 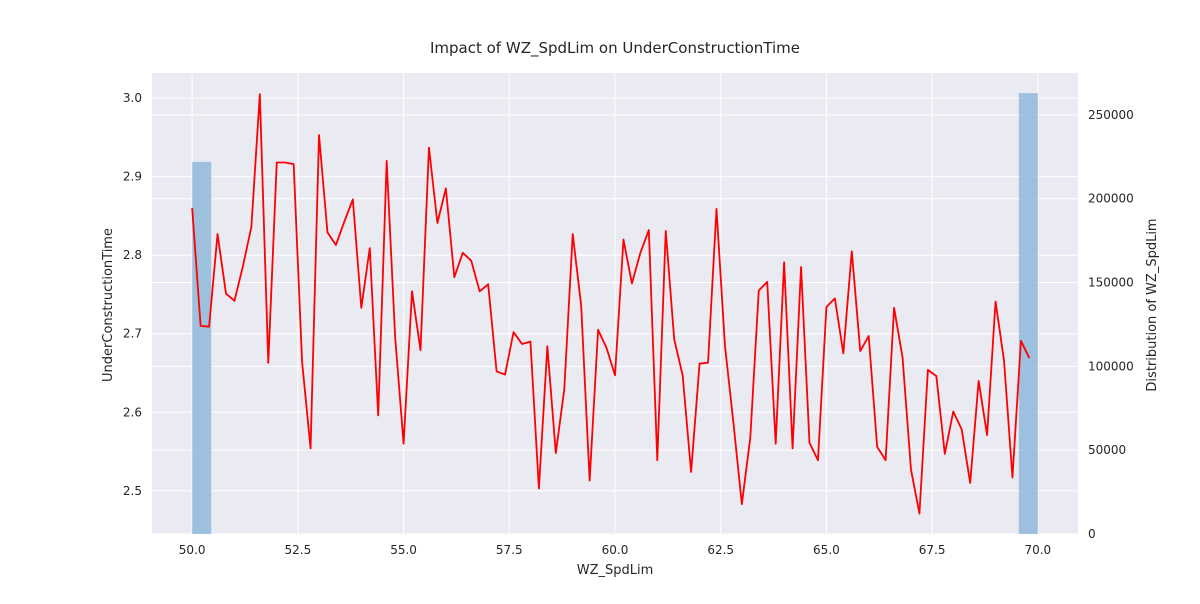 I want to click on y-tick-label: 3.0, so click(x=132, y=98).